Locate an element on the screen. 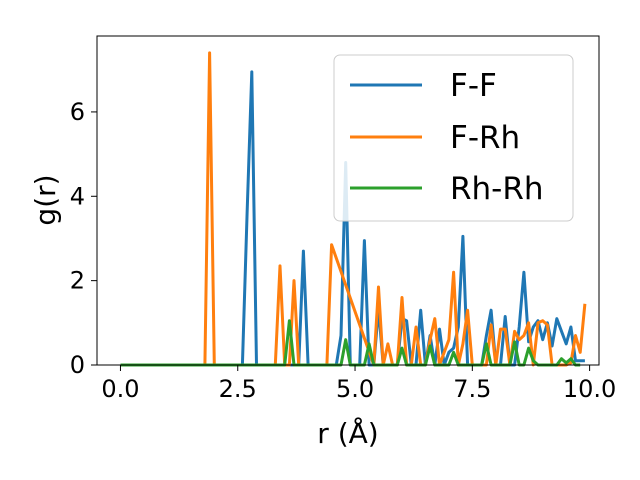 The height and width of the screenshot is (480, 640). legend: F-F F-Rh Rh-Rh is located at coordinates (453, 138).